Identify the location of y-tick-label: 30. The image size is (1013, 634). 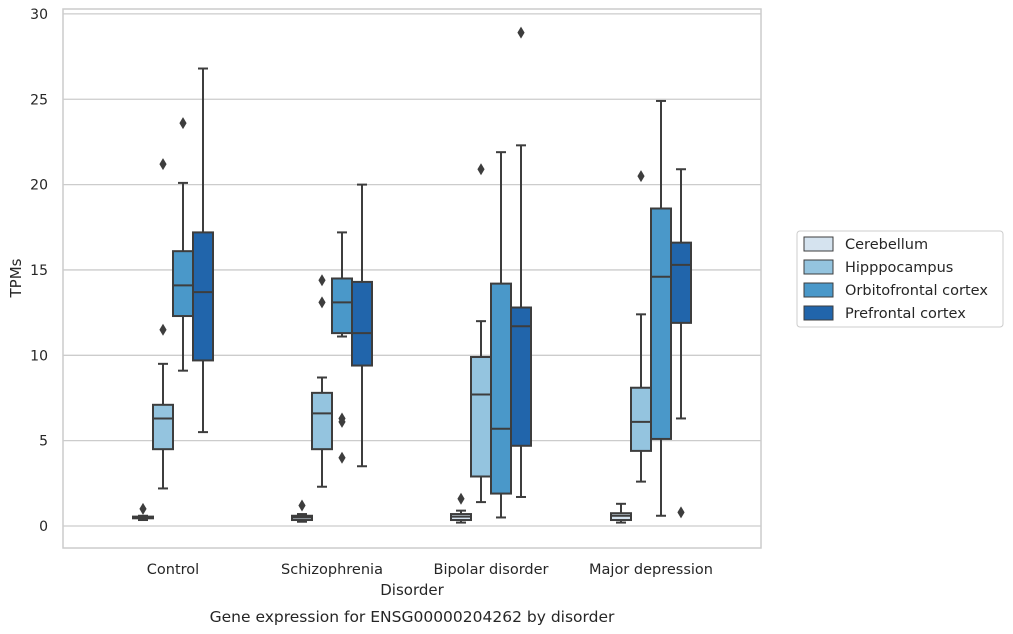
(39, 15).